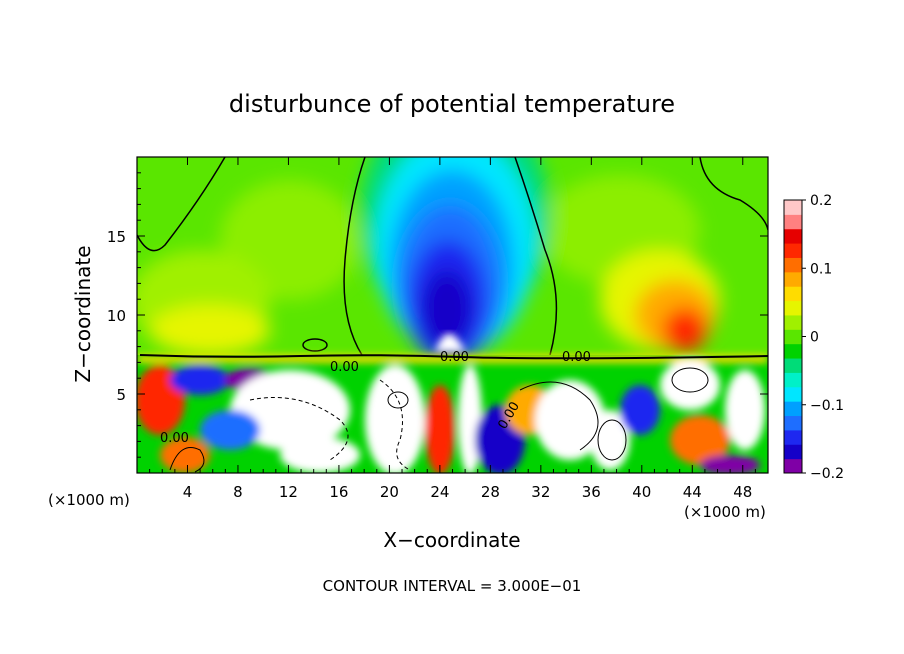 Image resolution: width=904 pixels, height=654 pixels. What do you see at coordinates (116, 237) in the screenshot?
I see `y-tick-label: 15` at bounding box center [116, 237].